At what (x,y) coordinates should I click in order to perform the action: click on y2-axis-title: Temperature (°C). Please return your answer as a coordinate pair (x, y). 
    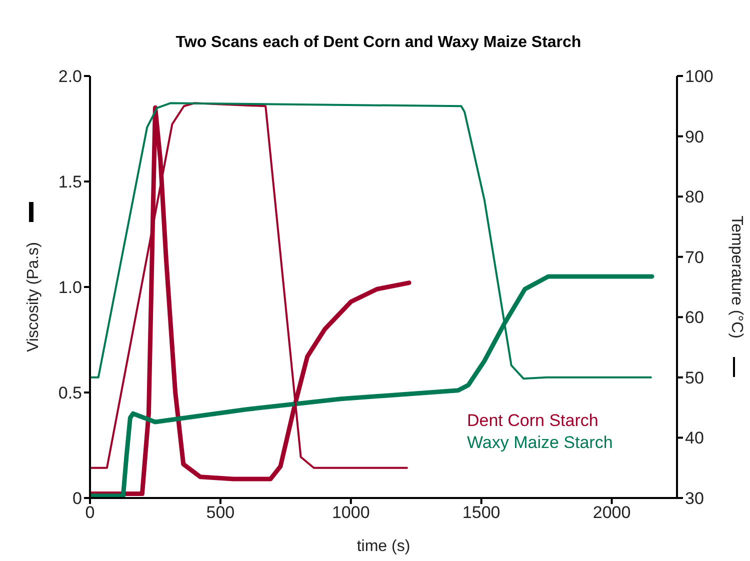
    Looking at the image, I should click on (736, 277).